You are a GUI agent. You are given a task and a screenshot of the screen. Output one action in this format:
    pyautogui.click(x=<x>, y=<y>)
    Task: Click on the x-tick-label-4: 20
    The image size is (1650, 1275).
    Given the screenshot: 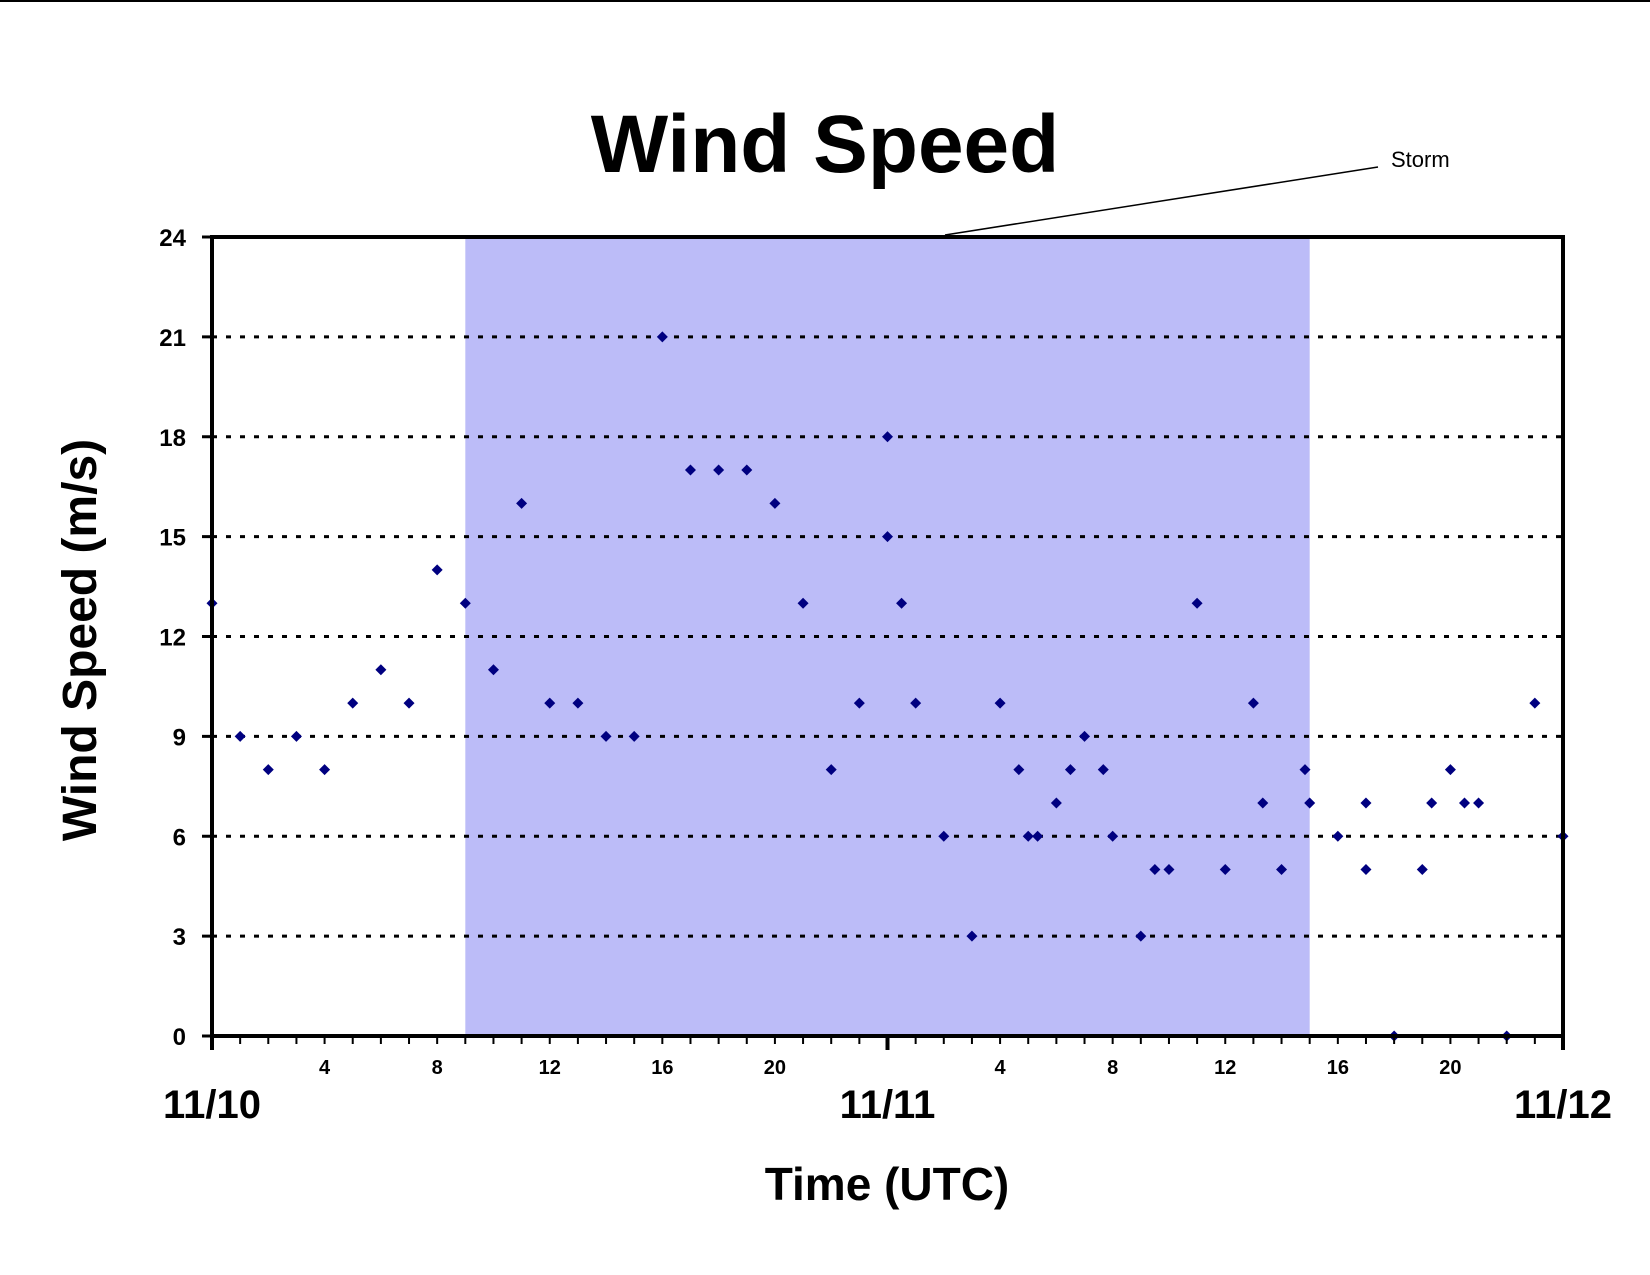 What is the action you would take?
    pyautogui.click(x=775, y=1068)
    